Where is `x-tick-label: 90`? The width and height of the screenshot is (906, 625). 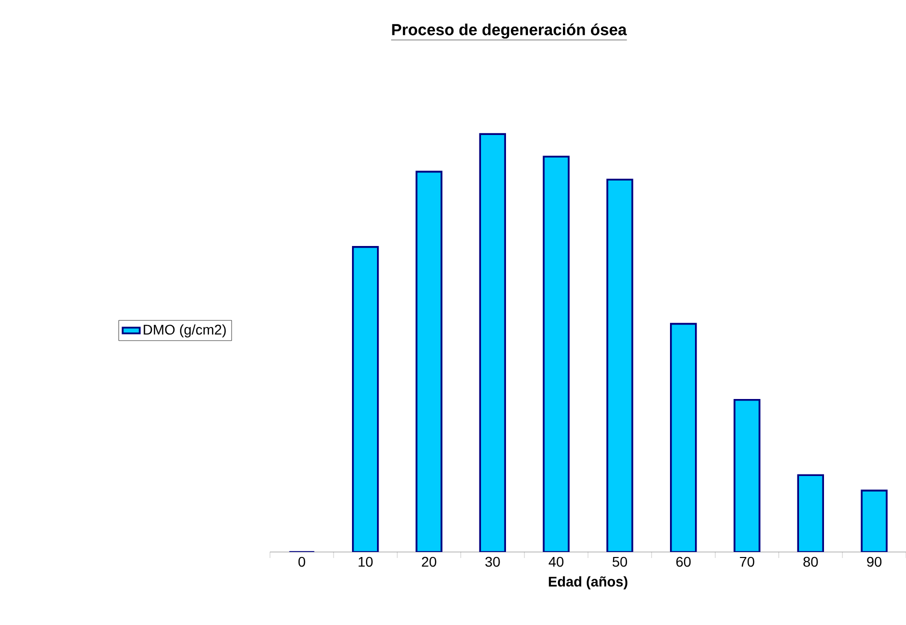
x-tick-label: 90 is located at coordinates (874, 561).